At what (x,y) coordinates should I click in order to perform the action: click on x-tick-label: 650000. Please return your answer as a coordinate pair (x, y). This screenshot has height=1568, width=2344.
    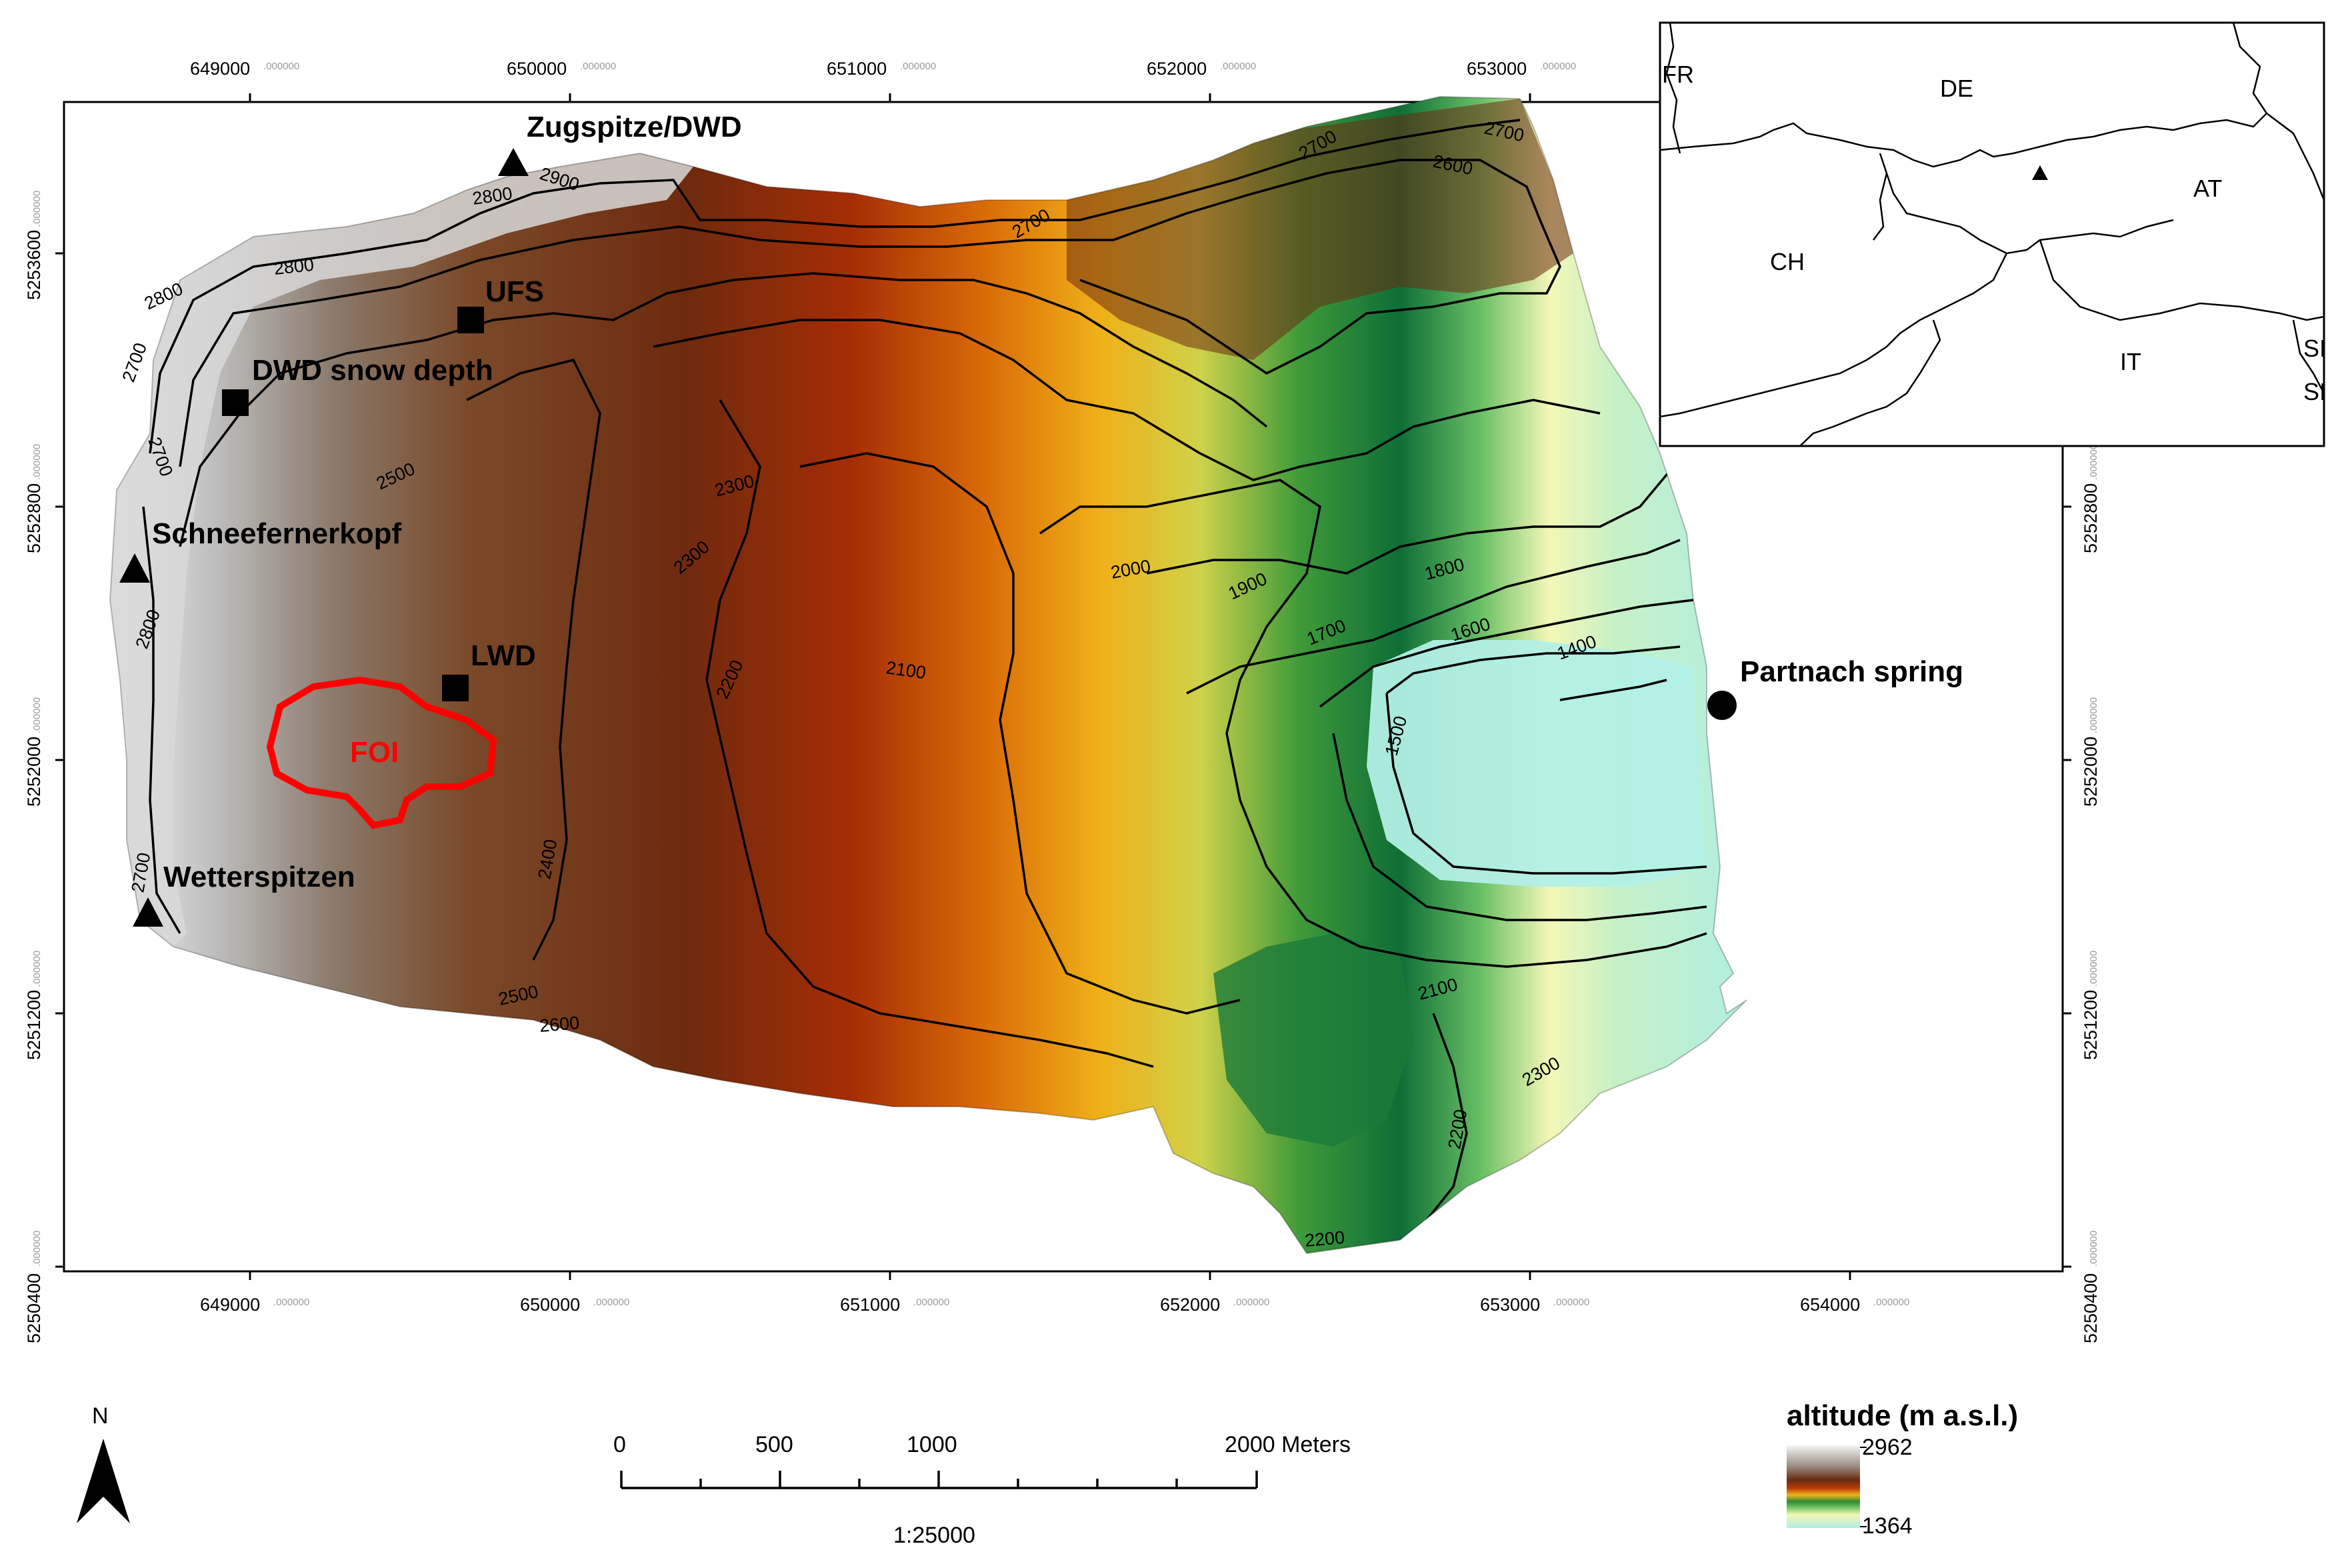
    Looking at the image, I should click on (537, 69).